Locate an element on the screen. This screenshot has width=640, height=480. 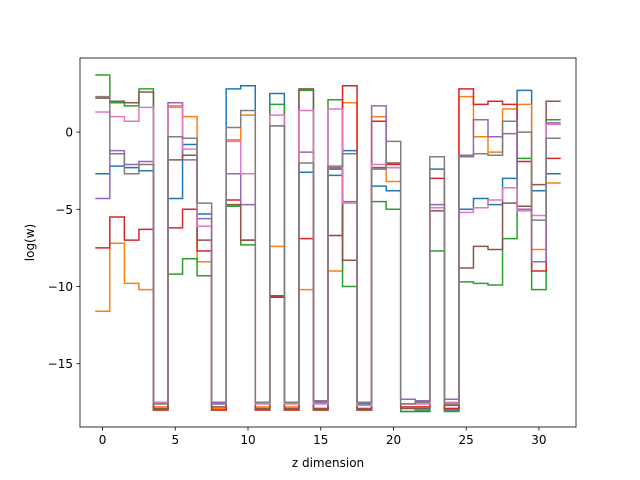
y-tick-label: −15 is located at coordinates (60, 364).